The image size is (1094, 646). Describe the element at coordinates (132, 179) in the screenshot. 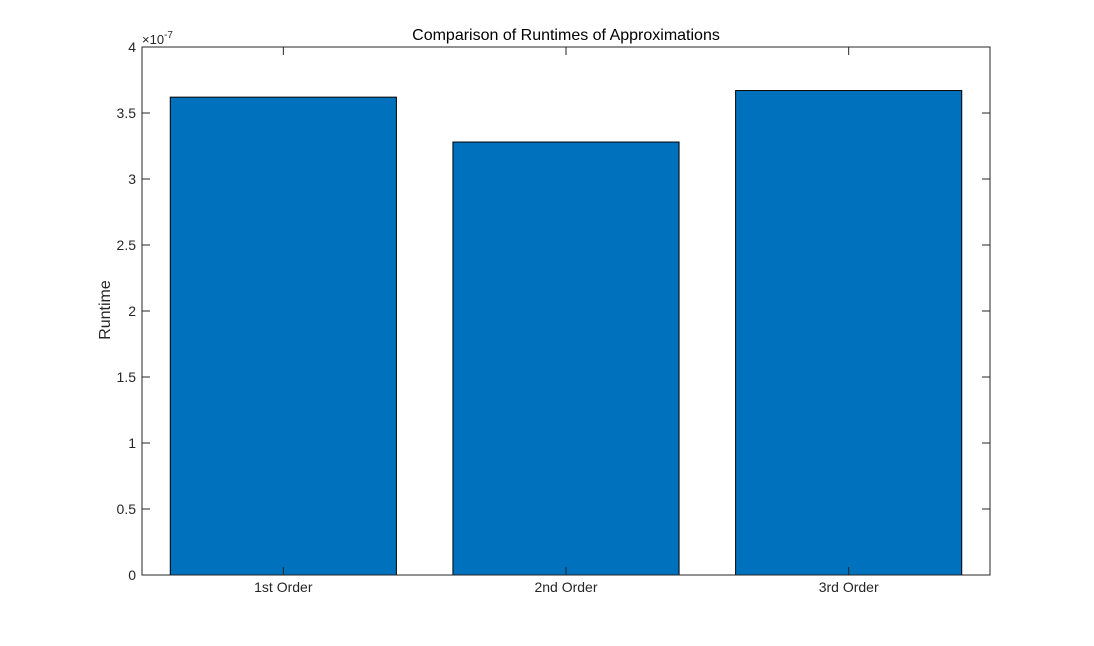

I see `y-tick-label: 3` at that location.